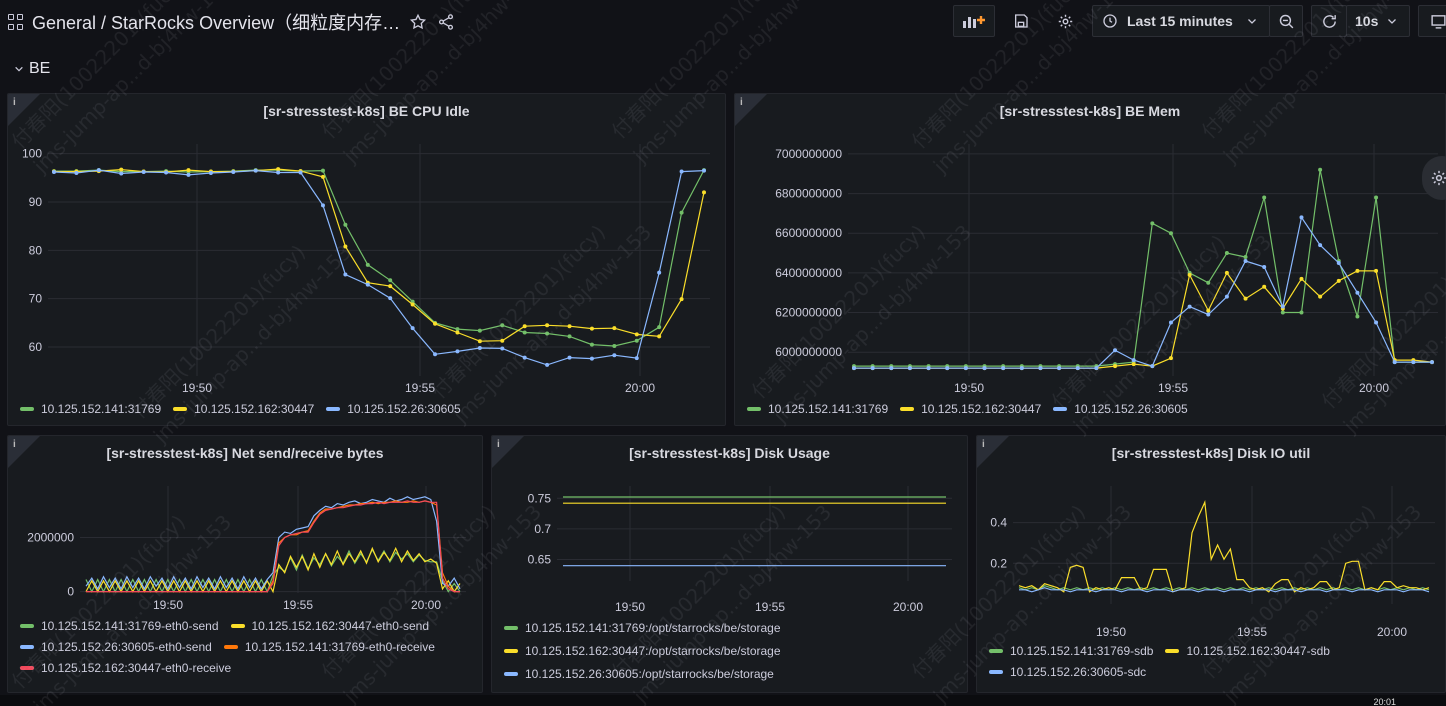 Image resolution: width=1446 pixels, height=706 pixels. I want to click on panel-title: [sr-stresstest-k8s] BE Mem, so click(1090, 111).